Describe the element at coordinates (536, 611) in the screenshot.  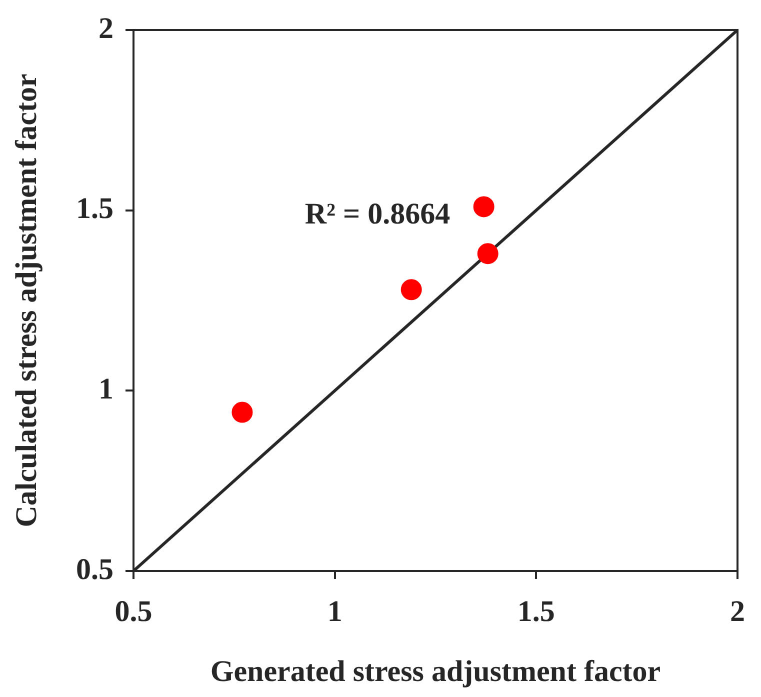
I see `x-tick-label: 1.5` at that location.